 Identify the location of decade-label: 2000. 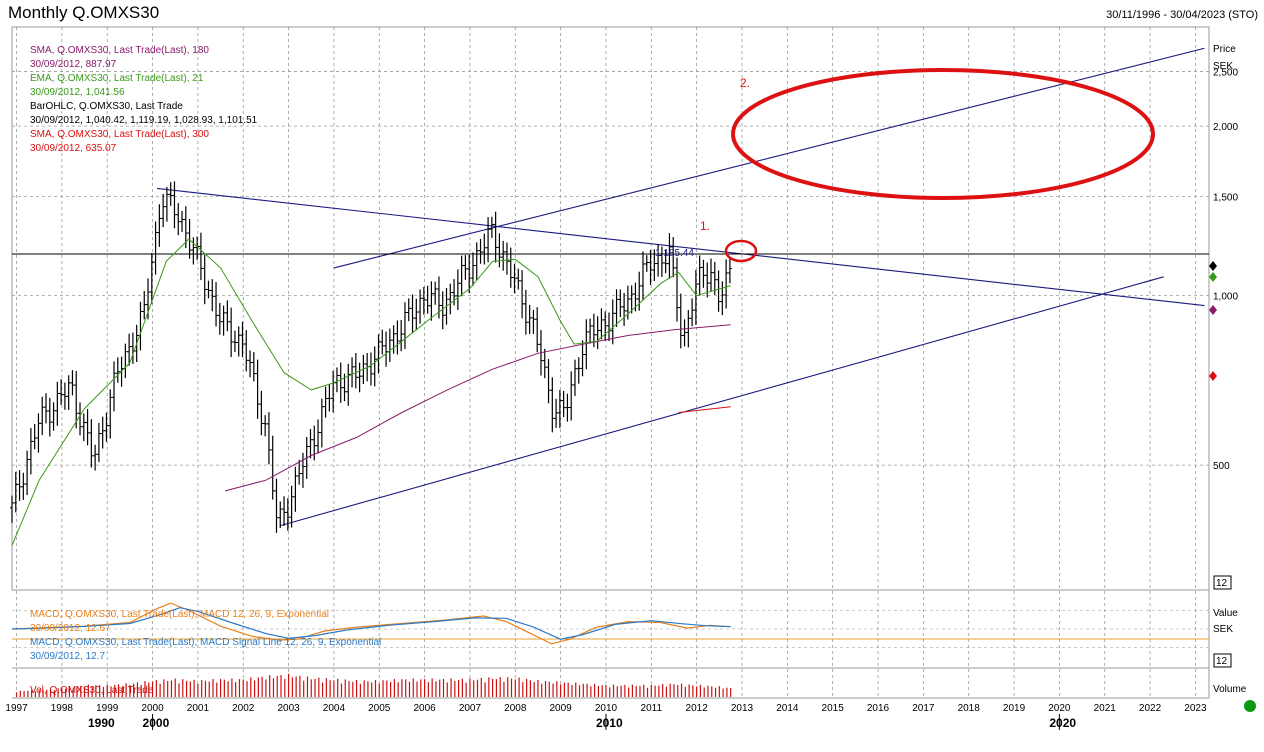
(156, 723).